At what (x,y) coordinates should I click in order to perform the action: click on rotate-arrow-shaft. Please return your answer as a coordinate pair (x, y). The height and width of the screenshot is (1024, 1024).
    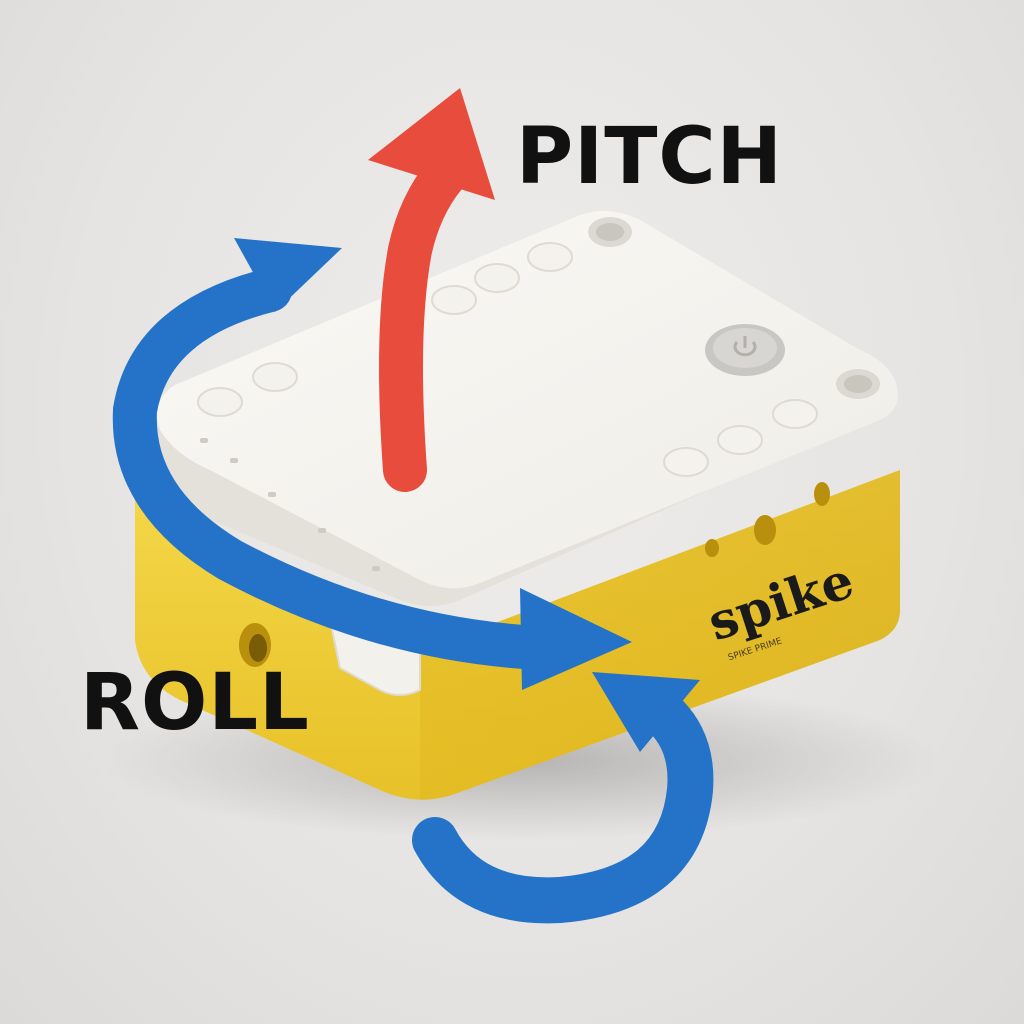
    Looking at the image, I should click on (563, 800).